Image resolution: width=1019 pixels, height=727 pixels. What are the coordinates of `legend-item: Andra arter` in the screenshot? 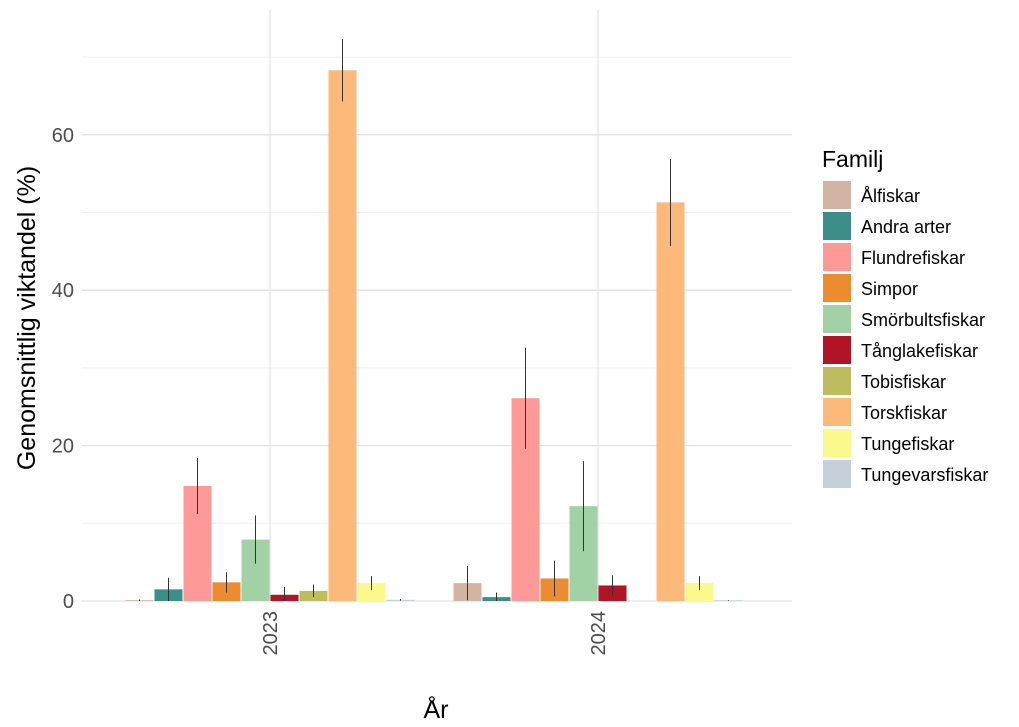 It's located at (887, 226).